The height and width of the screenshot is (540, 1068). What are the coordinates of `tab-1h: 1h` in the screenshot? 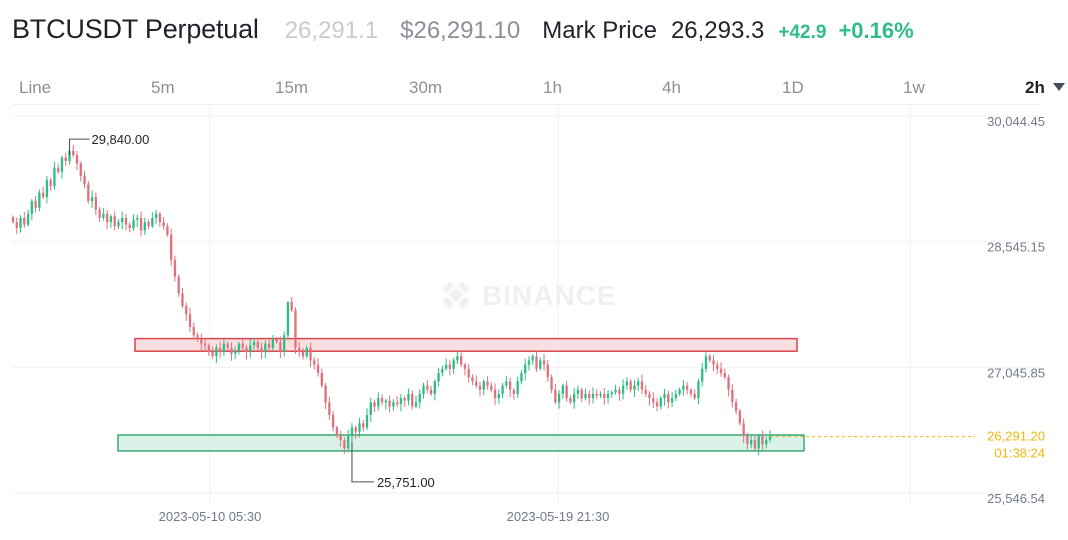 It's located at (552, 87).